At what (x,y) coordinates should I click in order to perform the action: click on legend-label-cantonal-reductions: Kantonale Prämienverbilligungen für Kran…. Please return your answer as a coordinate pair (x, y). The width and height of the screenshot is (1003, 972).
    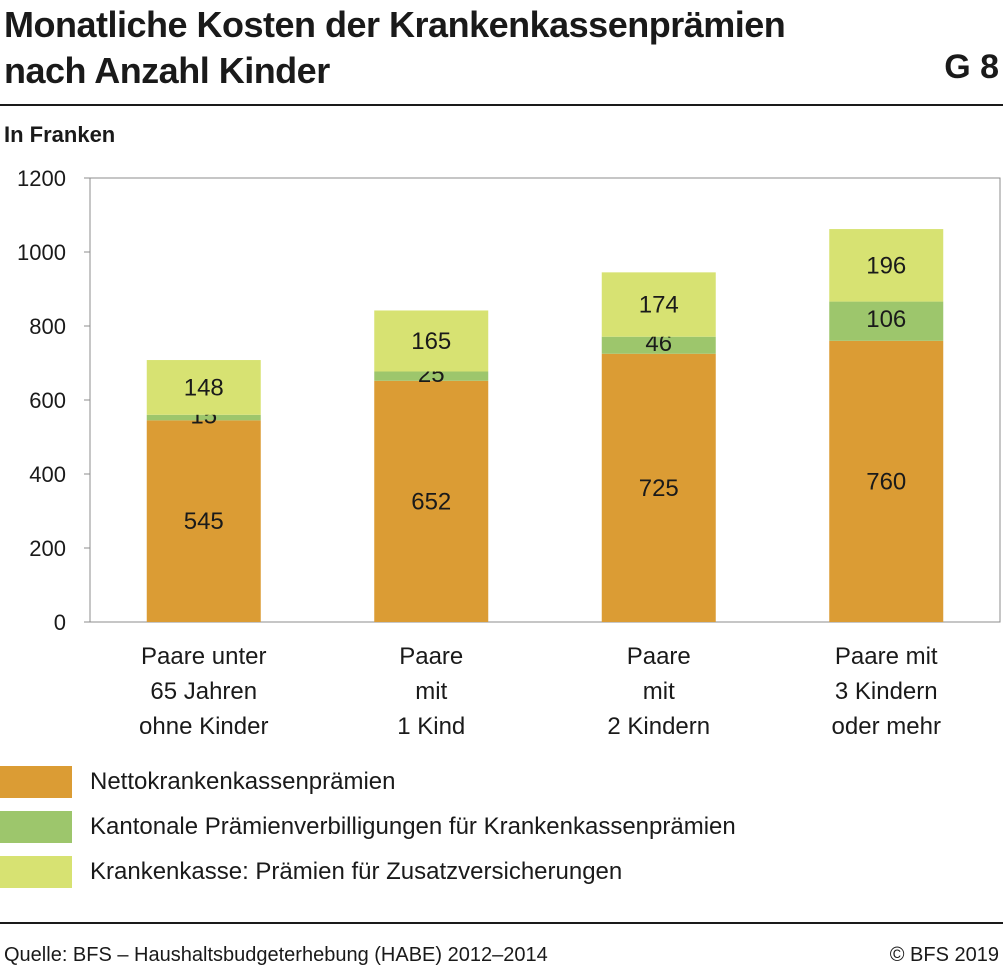
    Looking at the image, I should click on (413, 826).